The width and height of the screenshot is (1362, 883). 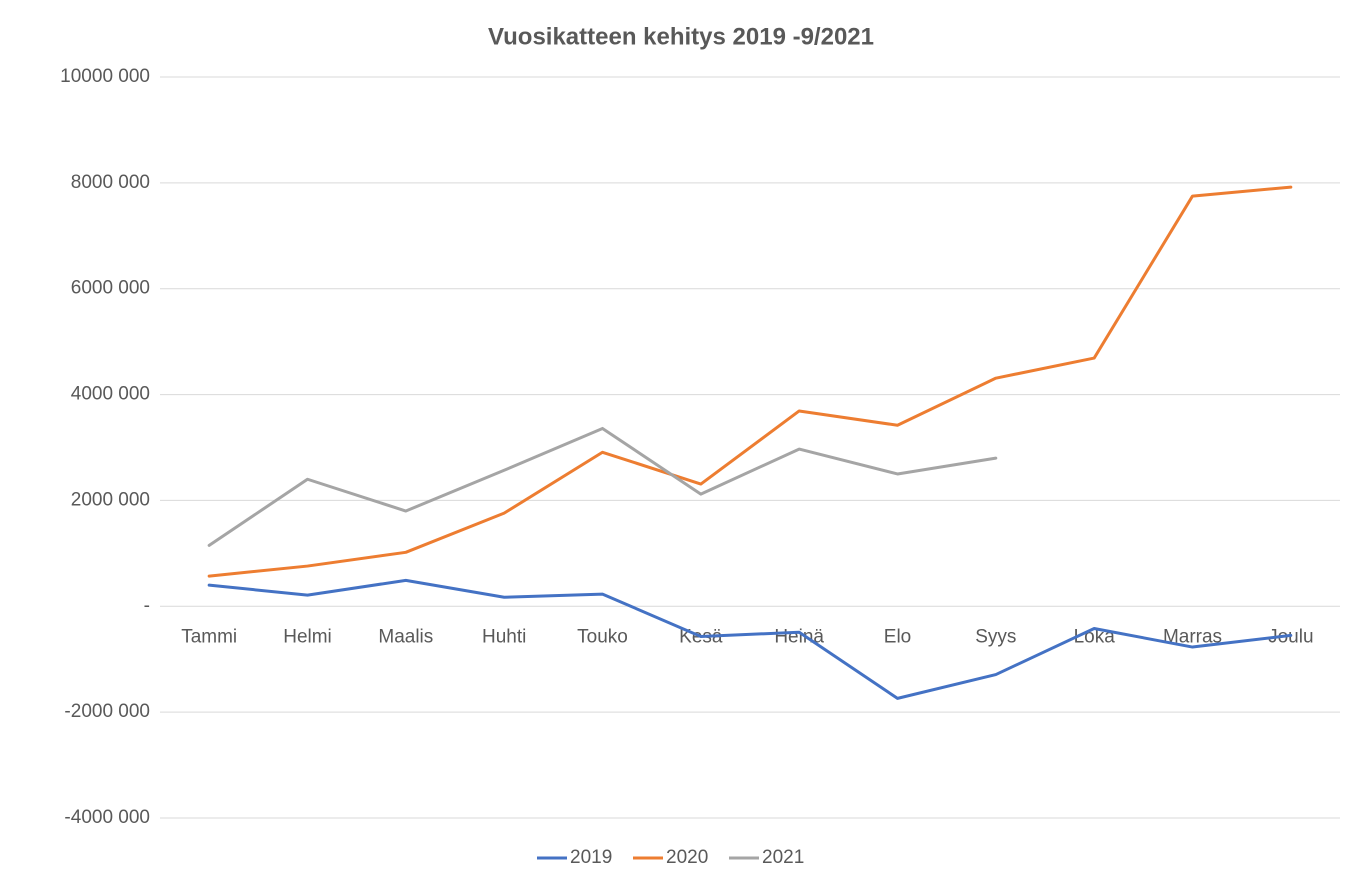 I want to click on x-tick-label: Touko, so click(x=602, y=636).